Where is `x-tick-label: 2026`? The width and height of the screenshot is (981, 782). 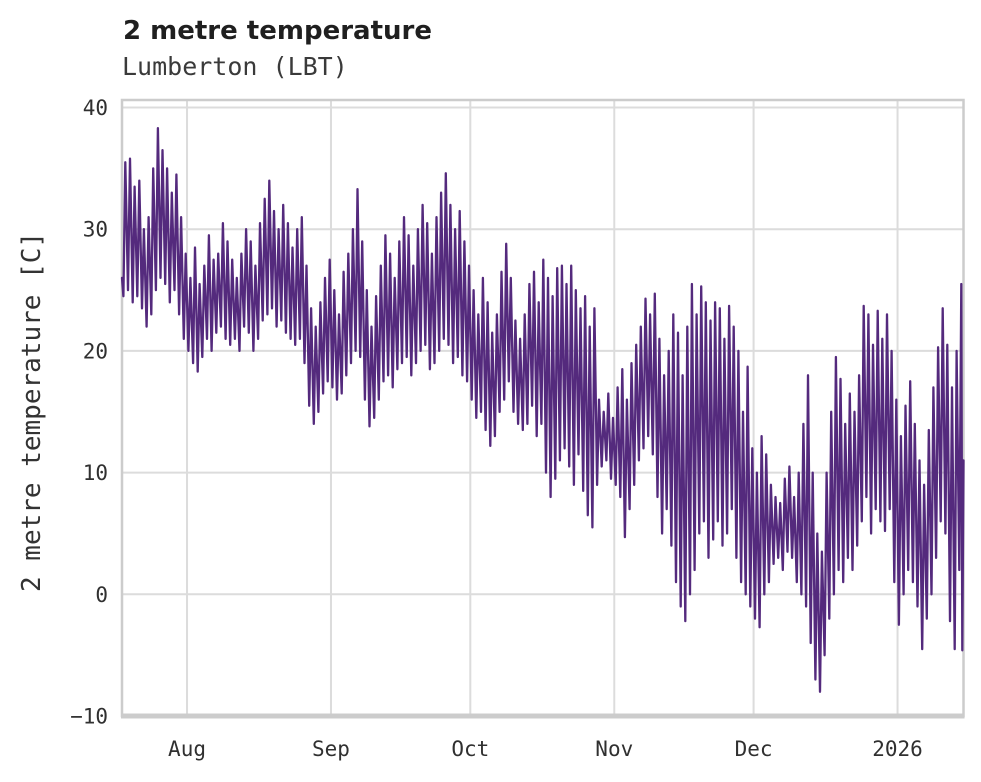
x-tick-label: 2026 is located at coordinates (897, 749).